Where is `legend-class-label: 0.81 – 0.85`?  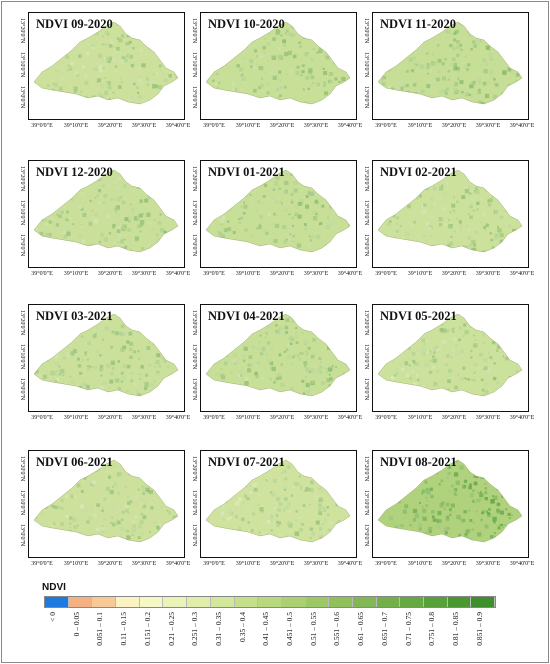 legend-class-label: 0.81 – 0.85 is located at coordinates (455, 629).